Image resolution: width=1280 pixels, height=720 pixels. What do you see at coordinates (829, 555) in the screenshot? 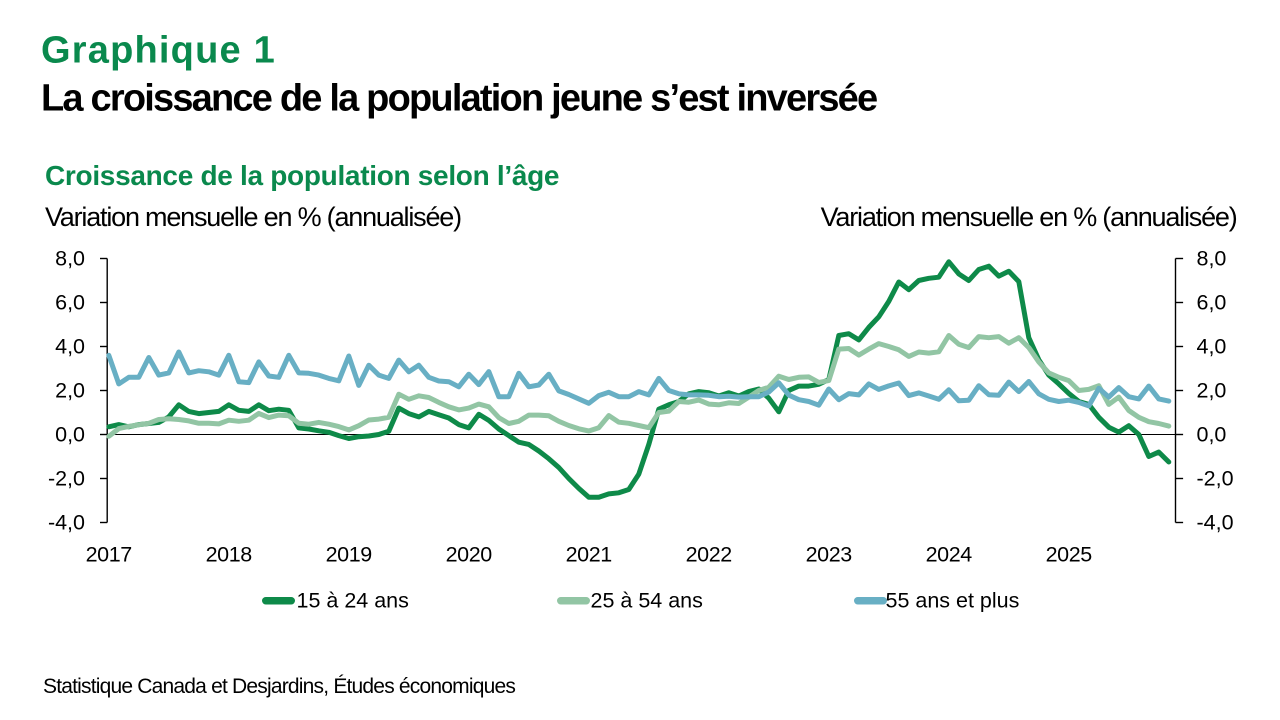
I see `svg-text: 2023` at bounding box center [829, 555].